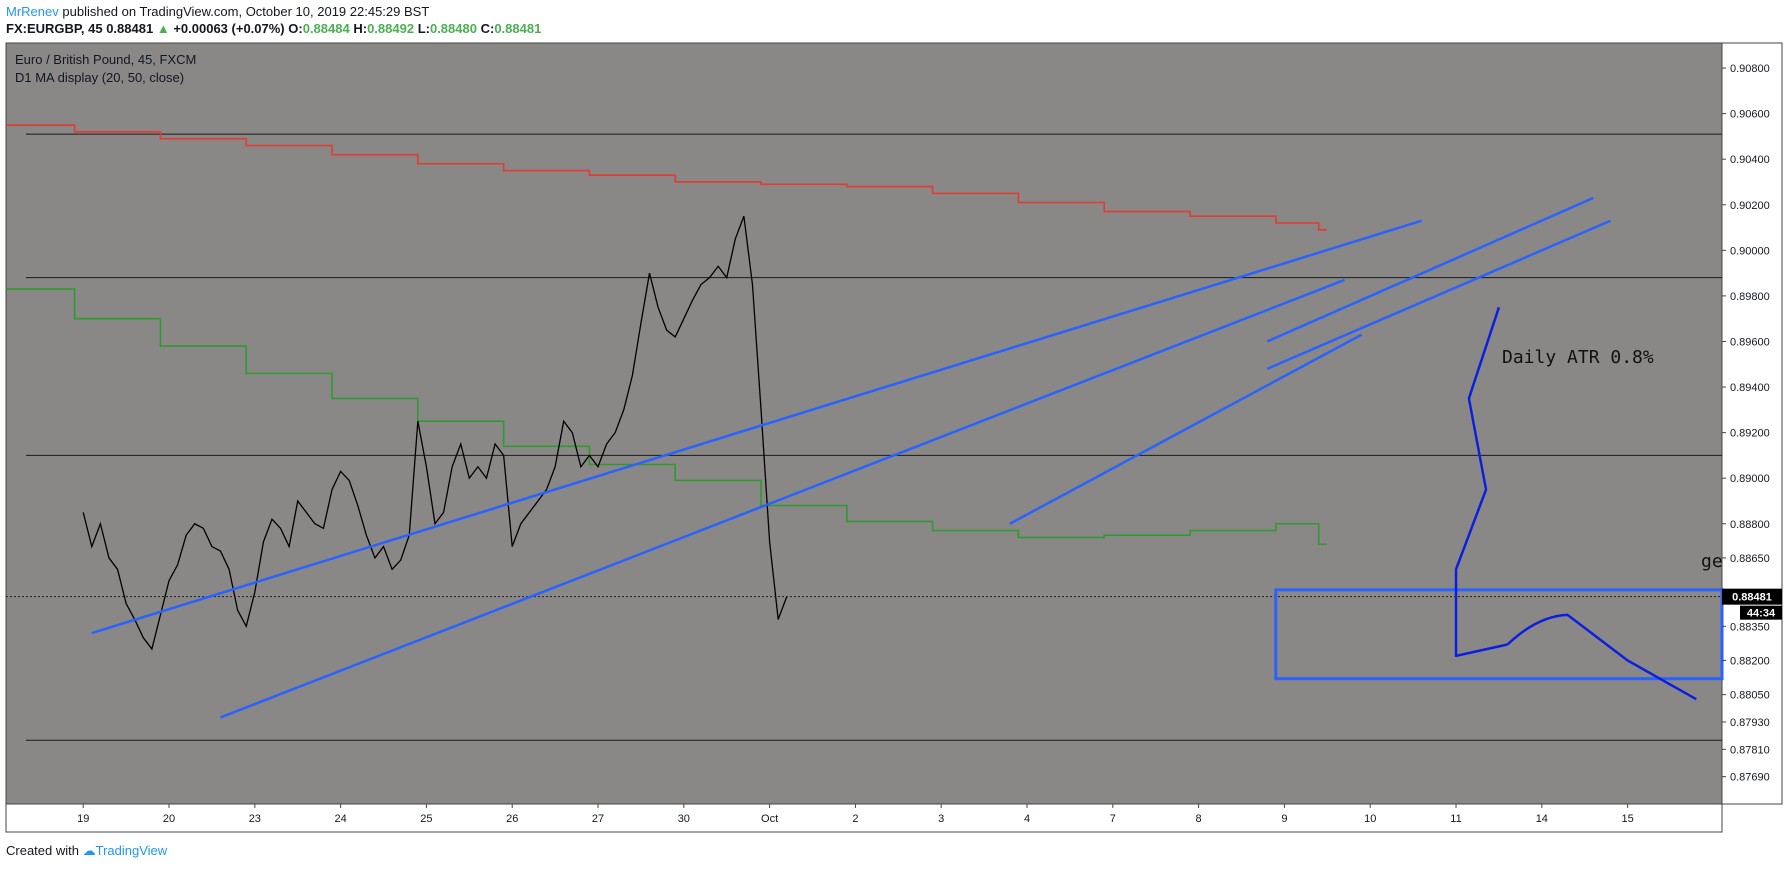 This screenshot has width=1788, height=869. What do you see at coordinates (1750, 525) in the screenshot?
I see `y-tick-label: 0.88800` at bounding box center [1750, 525].